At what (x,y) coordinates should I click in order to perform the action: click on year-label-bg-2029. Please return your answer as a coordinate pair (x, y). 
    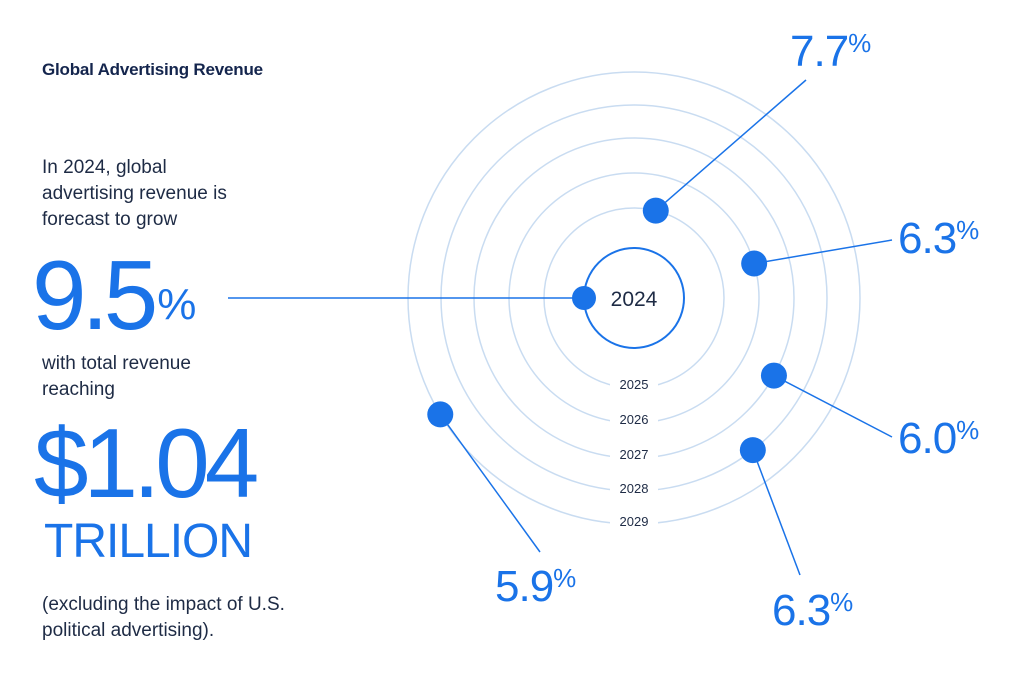
    Looking at the image, I should click on (634, 522).